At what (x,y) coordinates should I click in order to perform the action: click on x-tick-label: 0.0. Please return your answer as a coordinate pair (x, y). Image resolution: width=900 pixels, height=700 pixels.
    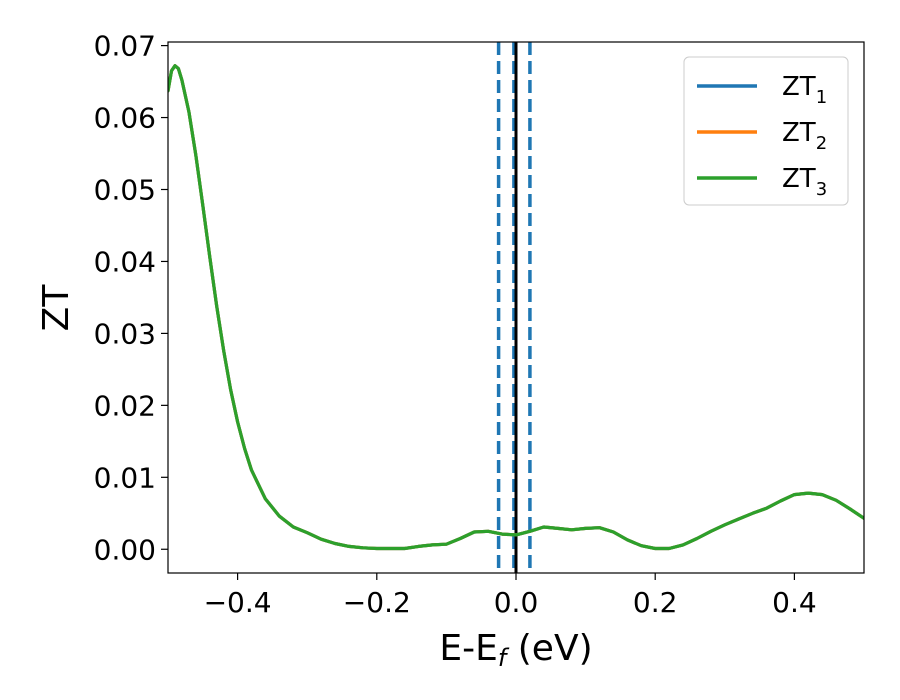
    Looking at the image, I should click on (516, 602).